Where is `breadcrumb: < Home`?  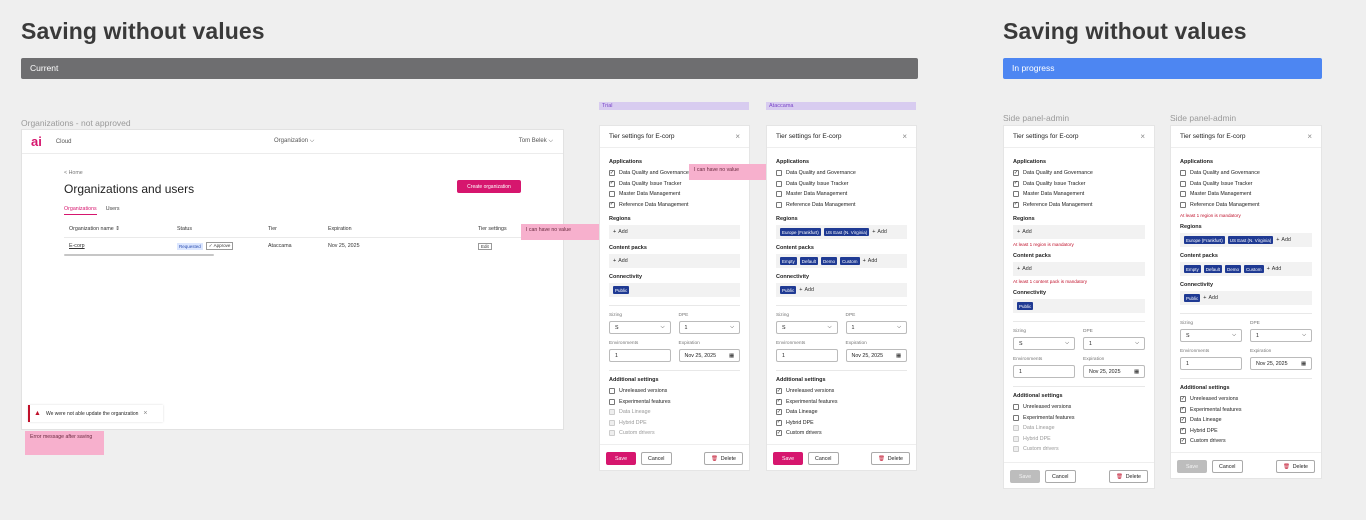
breadcrumb: < Home is located at coordinates (73, 173).